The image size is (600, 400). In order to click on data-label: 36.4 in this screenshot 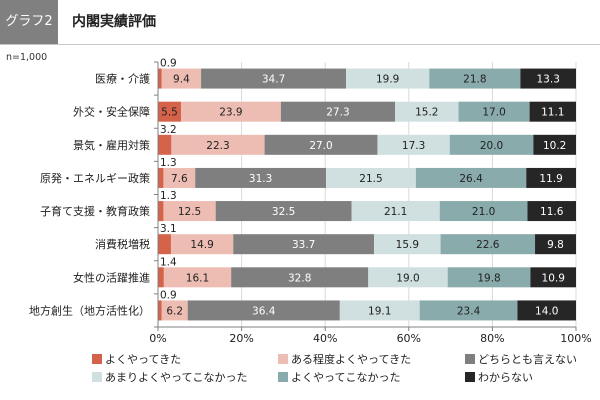, I will do `click(264, 311)`.